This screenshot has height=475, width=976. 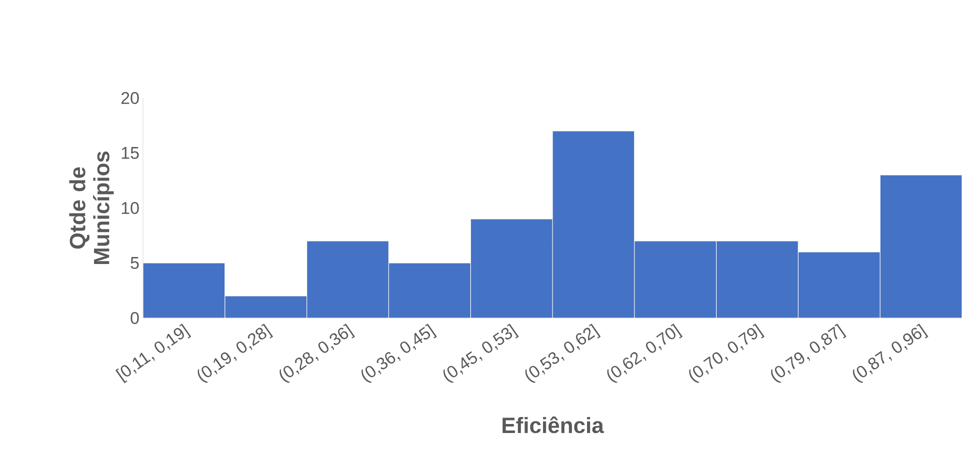 What do you see at coordinates (130, 153) in the screenshot?
I see `y-tick-label: 15` at bounding box center [130, 153].